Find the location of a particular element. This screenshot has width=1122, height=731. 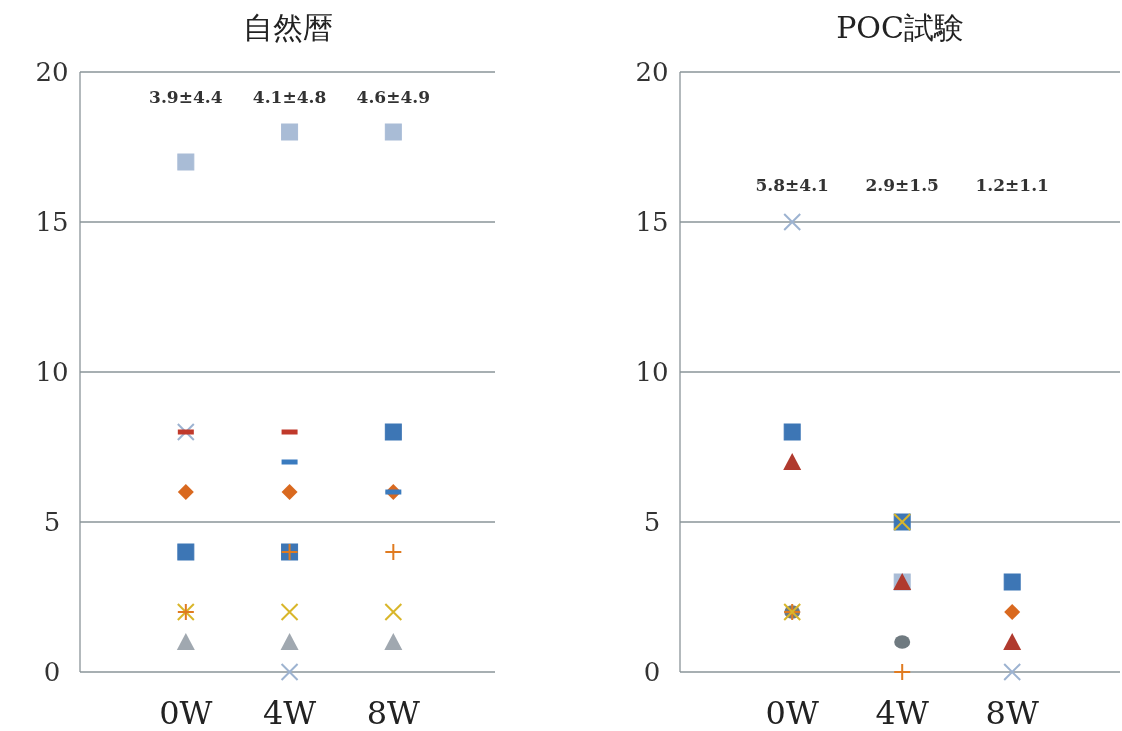

annotation: 4.6±4.9 is located at coordinates (393, 97).